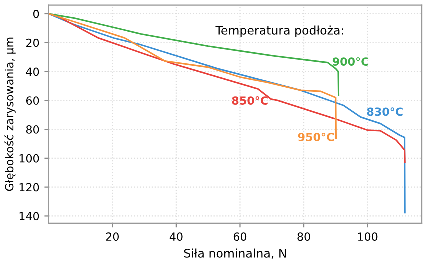 The width and height of the screenshot is (425, 266). Describe the element at coordinates (30, 158) in the screenshot. I see `y-tick-label: 100` at that location.